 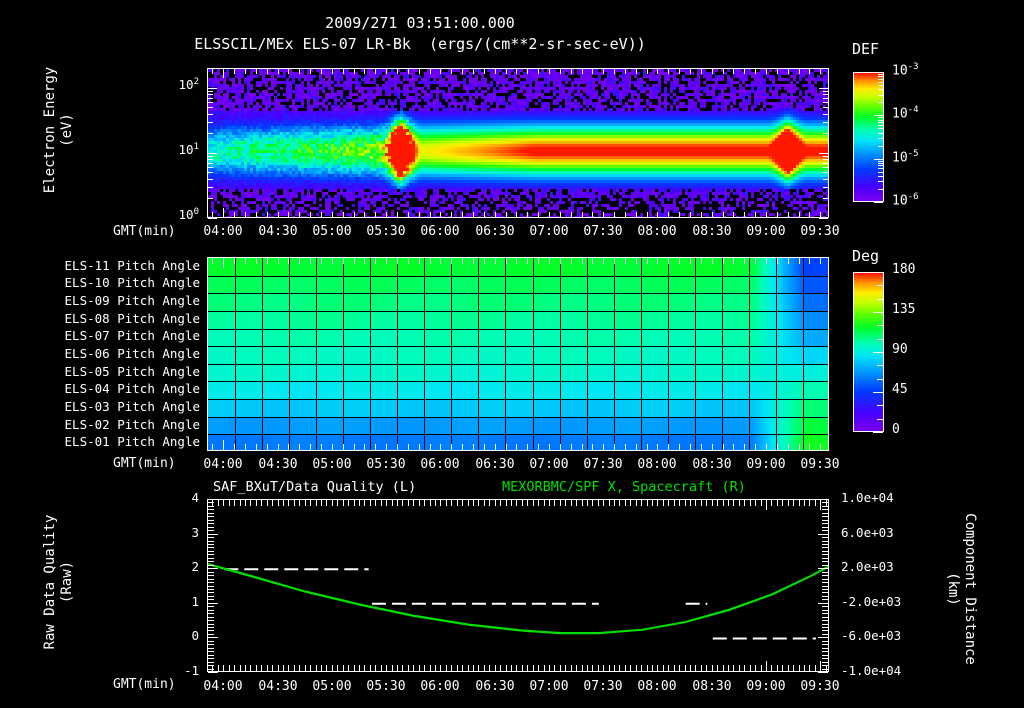 What do you see at coordinates (195, 497) in the screenshot?
I see `panel3-left-tick-label: 4` at bounding box center [195, 497].